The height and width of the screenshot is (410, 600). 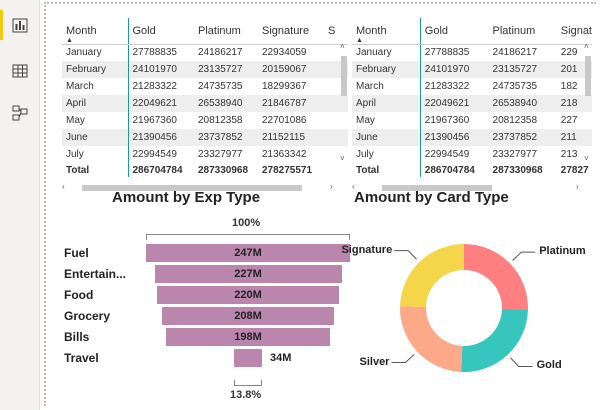 I want to click on value-cell: 23737852, so click(x=226, y=137).